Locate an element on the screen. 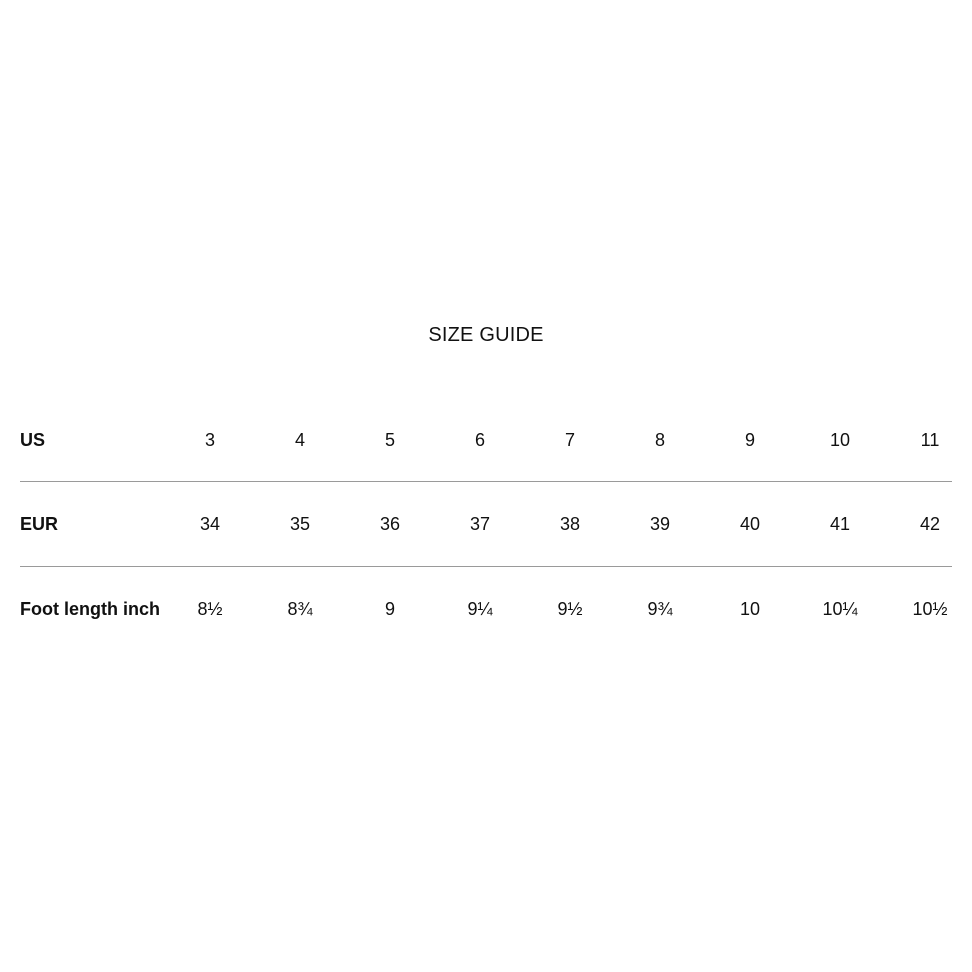 This screenshot has width=972, height=972. table-cell: 38 is located at coordinates (570, 524).